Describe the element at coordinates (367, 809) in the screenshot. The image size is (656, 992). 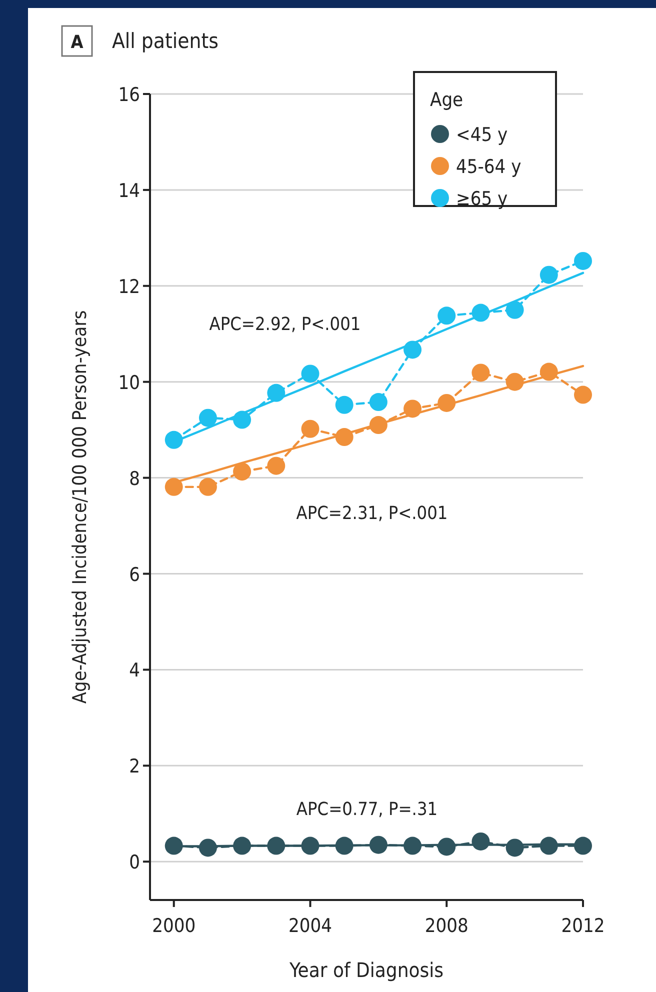
I see `annotation: APC=0.77, P=.31` at that location.